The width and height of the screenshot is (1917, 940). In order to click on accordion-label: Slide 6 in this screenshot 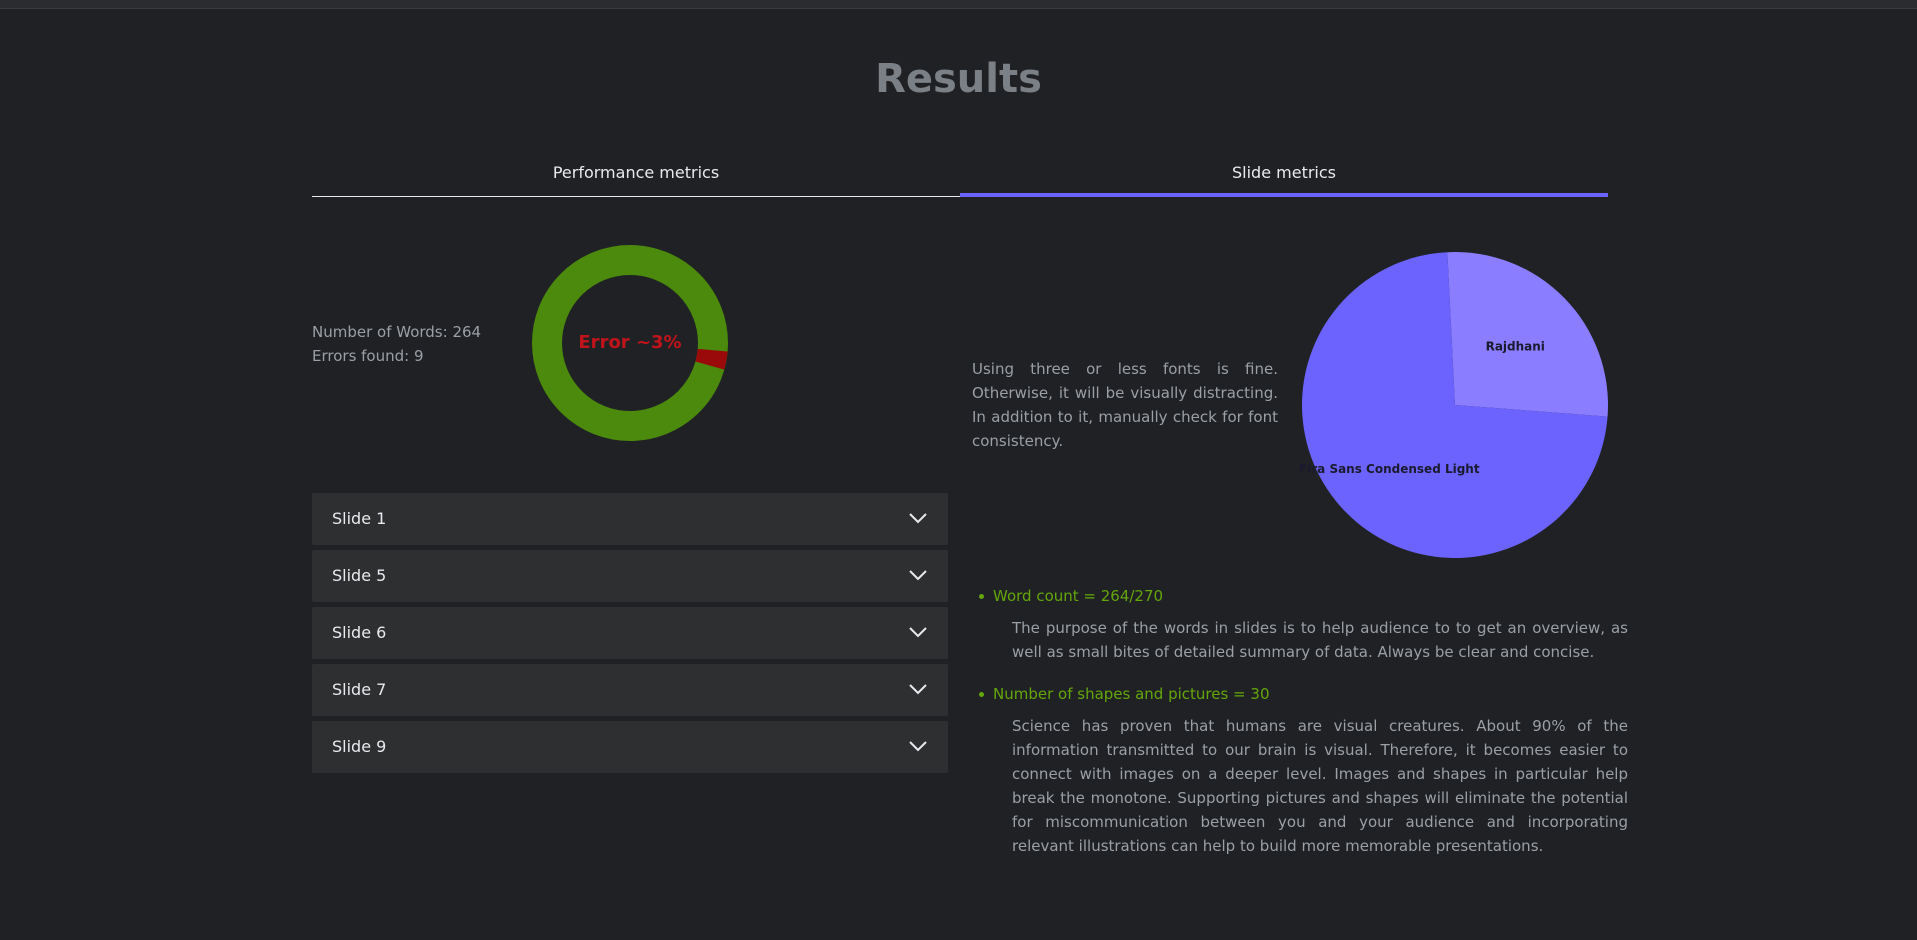, I will do `click(359, 632)`.